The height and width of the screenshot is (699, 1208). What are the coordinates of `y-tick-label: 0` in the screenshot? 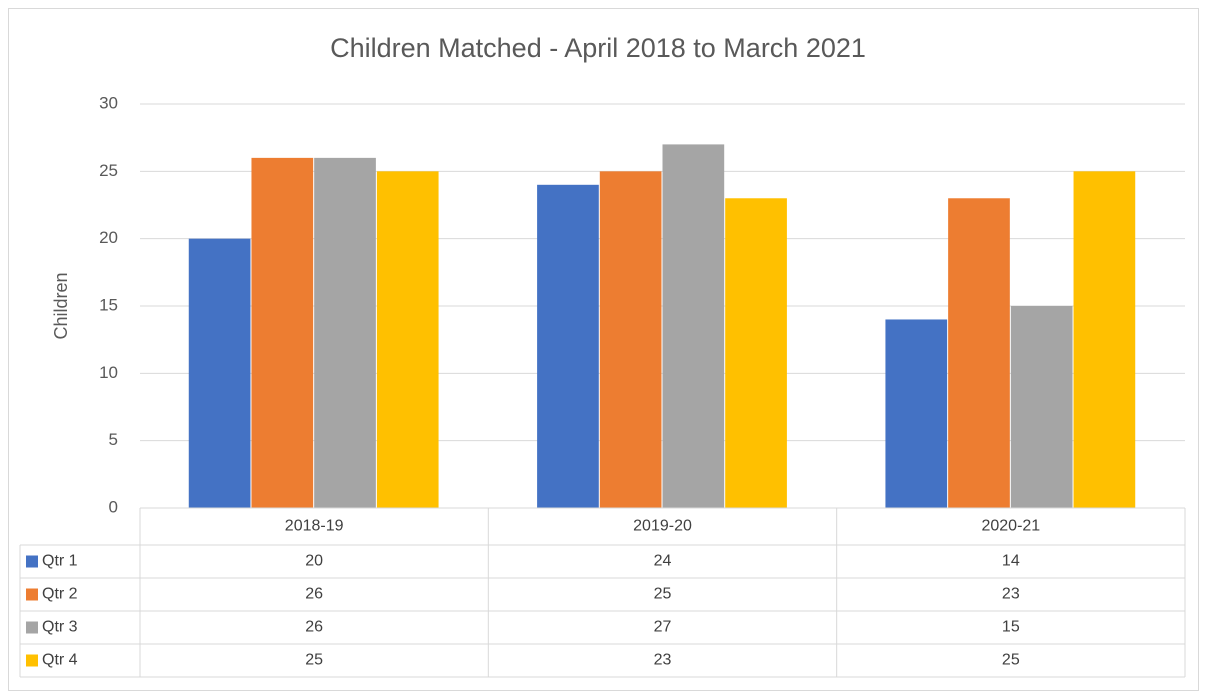 It's located at (113, 506).